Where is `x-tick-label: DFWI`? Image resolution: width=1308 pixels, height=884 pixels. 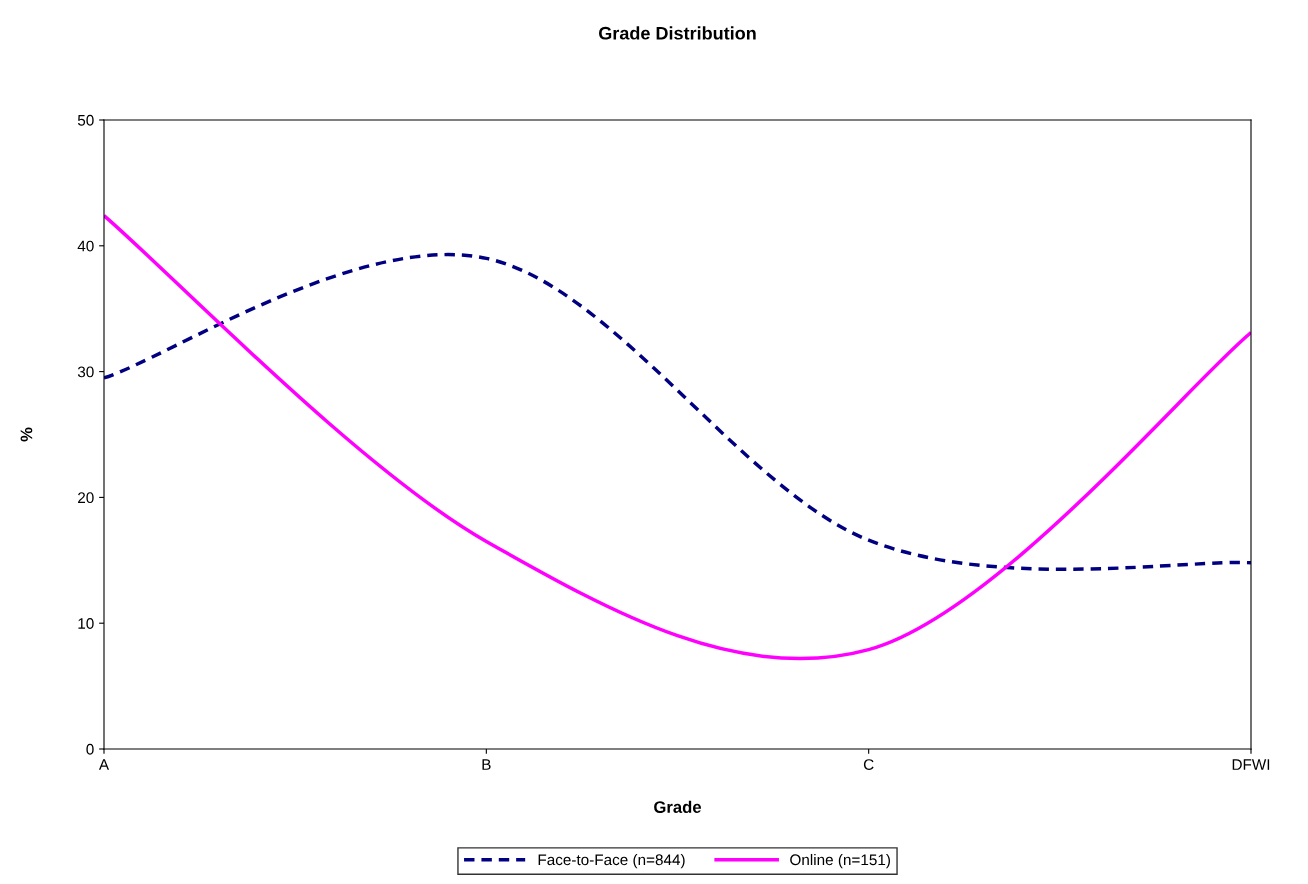
x-tick-label: DFWI is located at coordinates (1251, 764).